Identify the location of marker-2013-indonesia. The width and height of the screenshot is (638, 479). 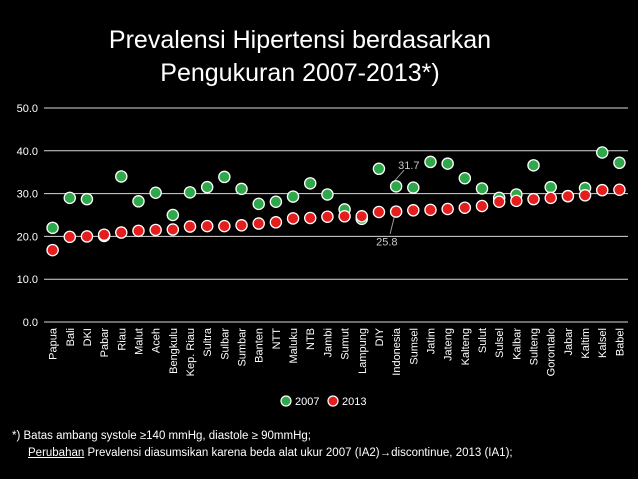
(396, 211).